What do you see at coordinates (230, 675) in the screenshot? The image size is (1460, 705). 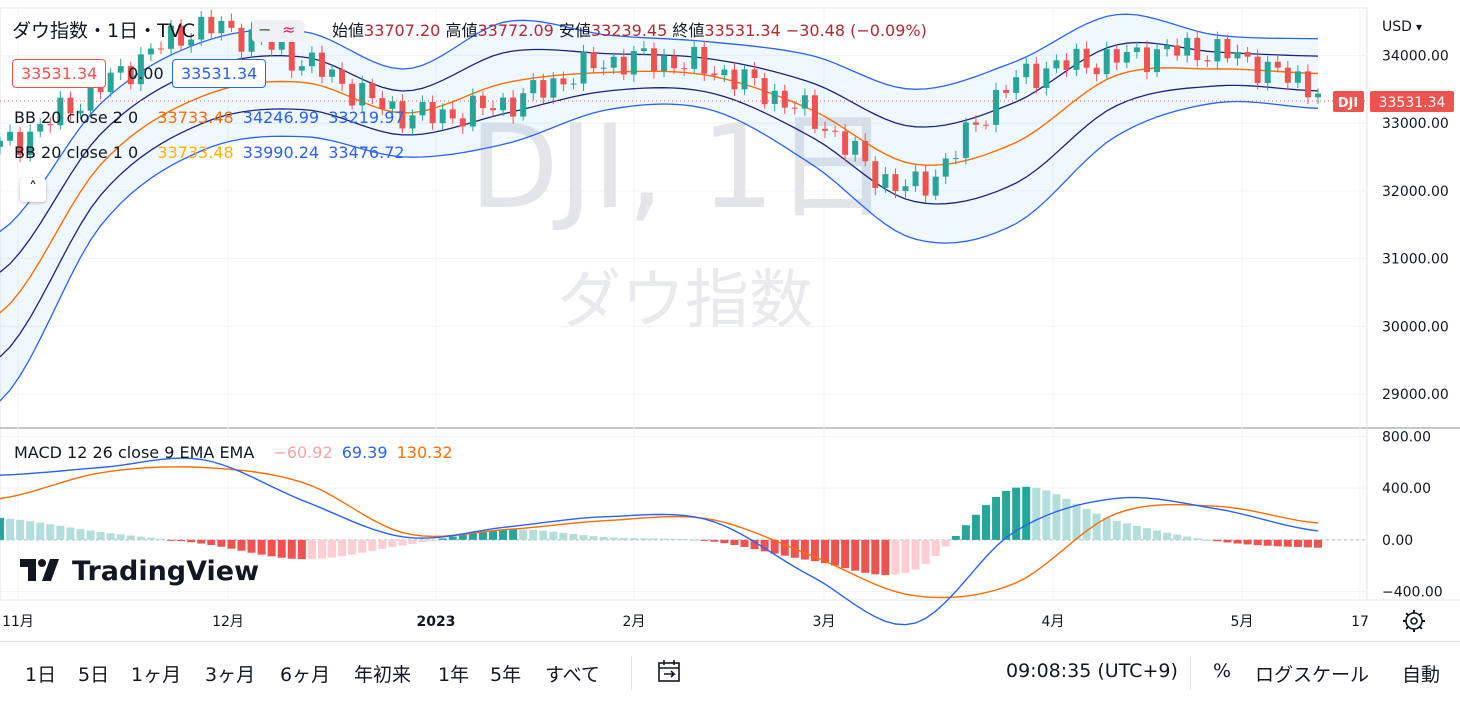 I see `range-button: 3ヶ月` at bounding box center [230, 675].